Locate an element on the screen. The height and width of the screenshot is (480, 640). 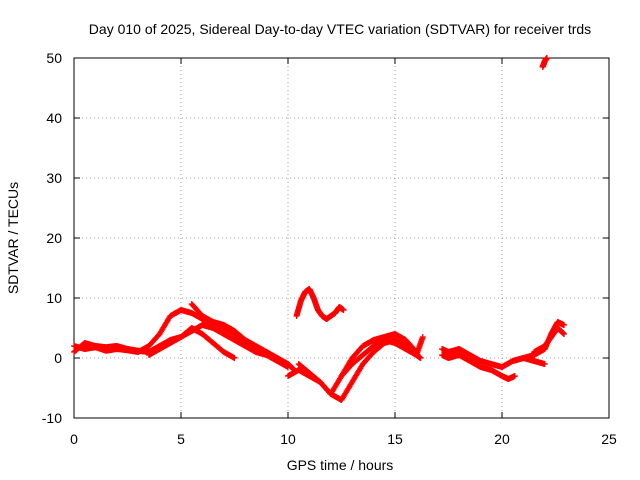
series-sat-c is located at coordinates (191, 343).